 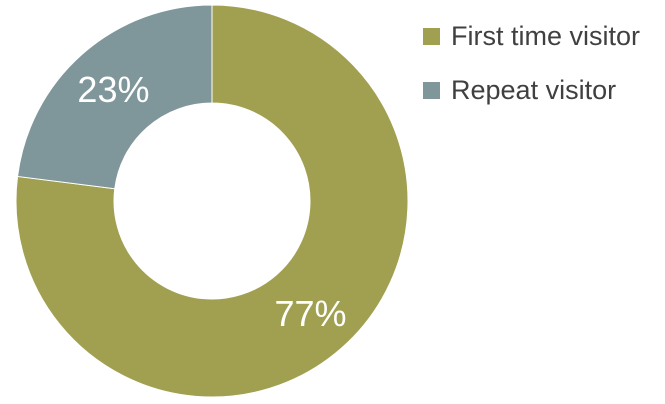 I want to click on legend-label-first-time-visitor: First time visitor, so click(x=545, y=35).